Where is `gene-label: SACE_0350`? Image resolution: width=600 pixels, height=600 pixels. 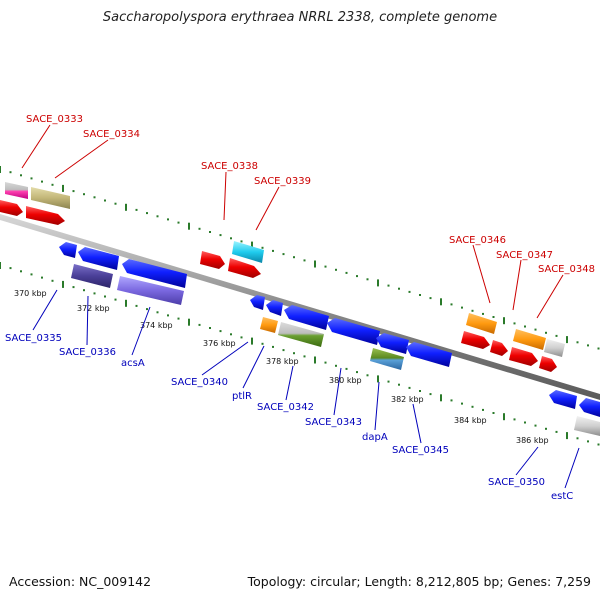 gene-label: SACE_0350 is located at coordinates (516, 482).